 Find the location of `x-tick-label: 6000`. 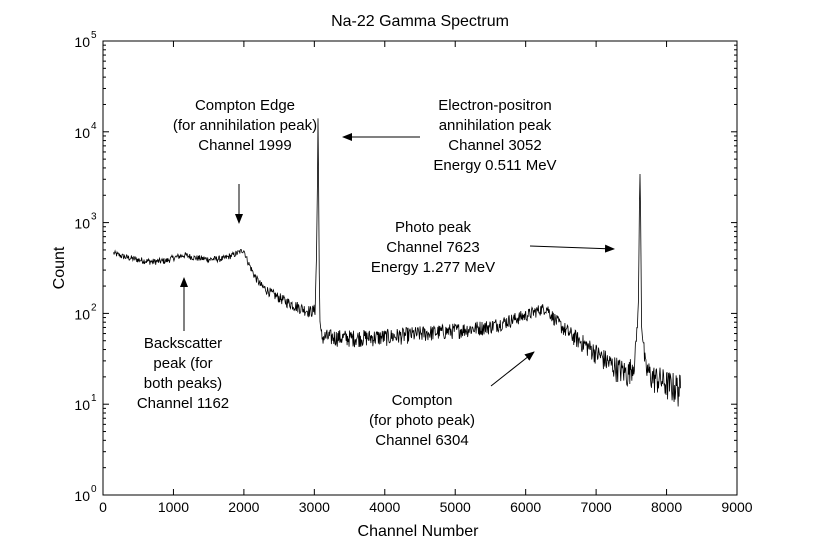

x-tick-label: 6000 is located at coordinates (525, 507).